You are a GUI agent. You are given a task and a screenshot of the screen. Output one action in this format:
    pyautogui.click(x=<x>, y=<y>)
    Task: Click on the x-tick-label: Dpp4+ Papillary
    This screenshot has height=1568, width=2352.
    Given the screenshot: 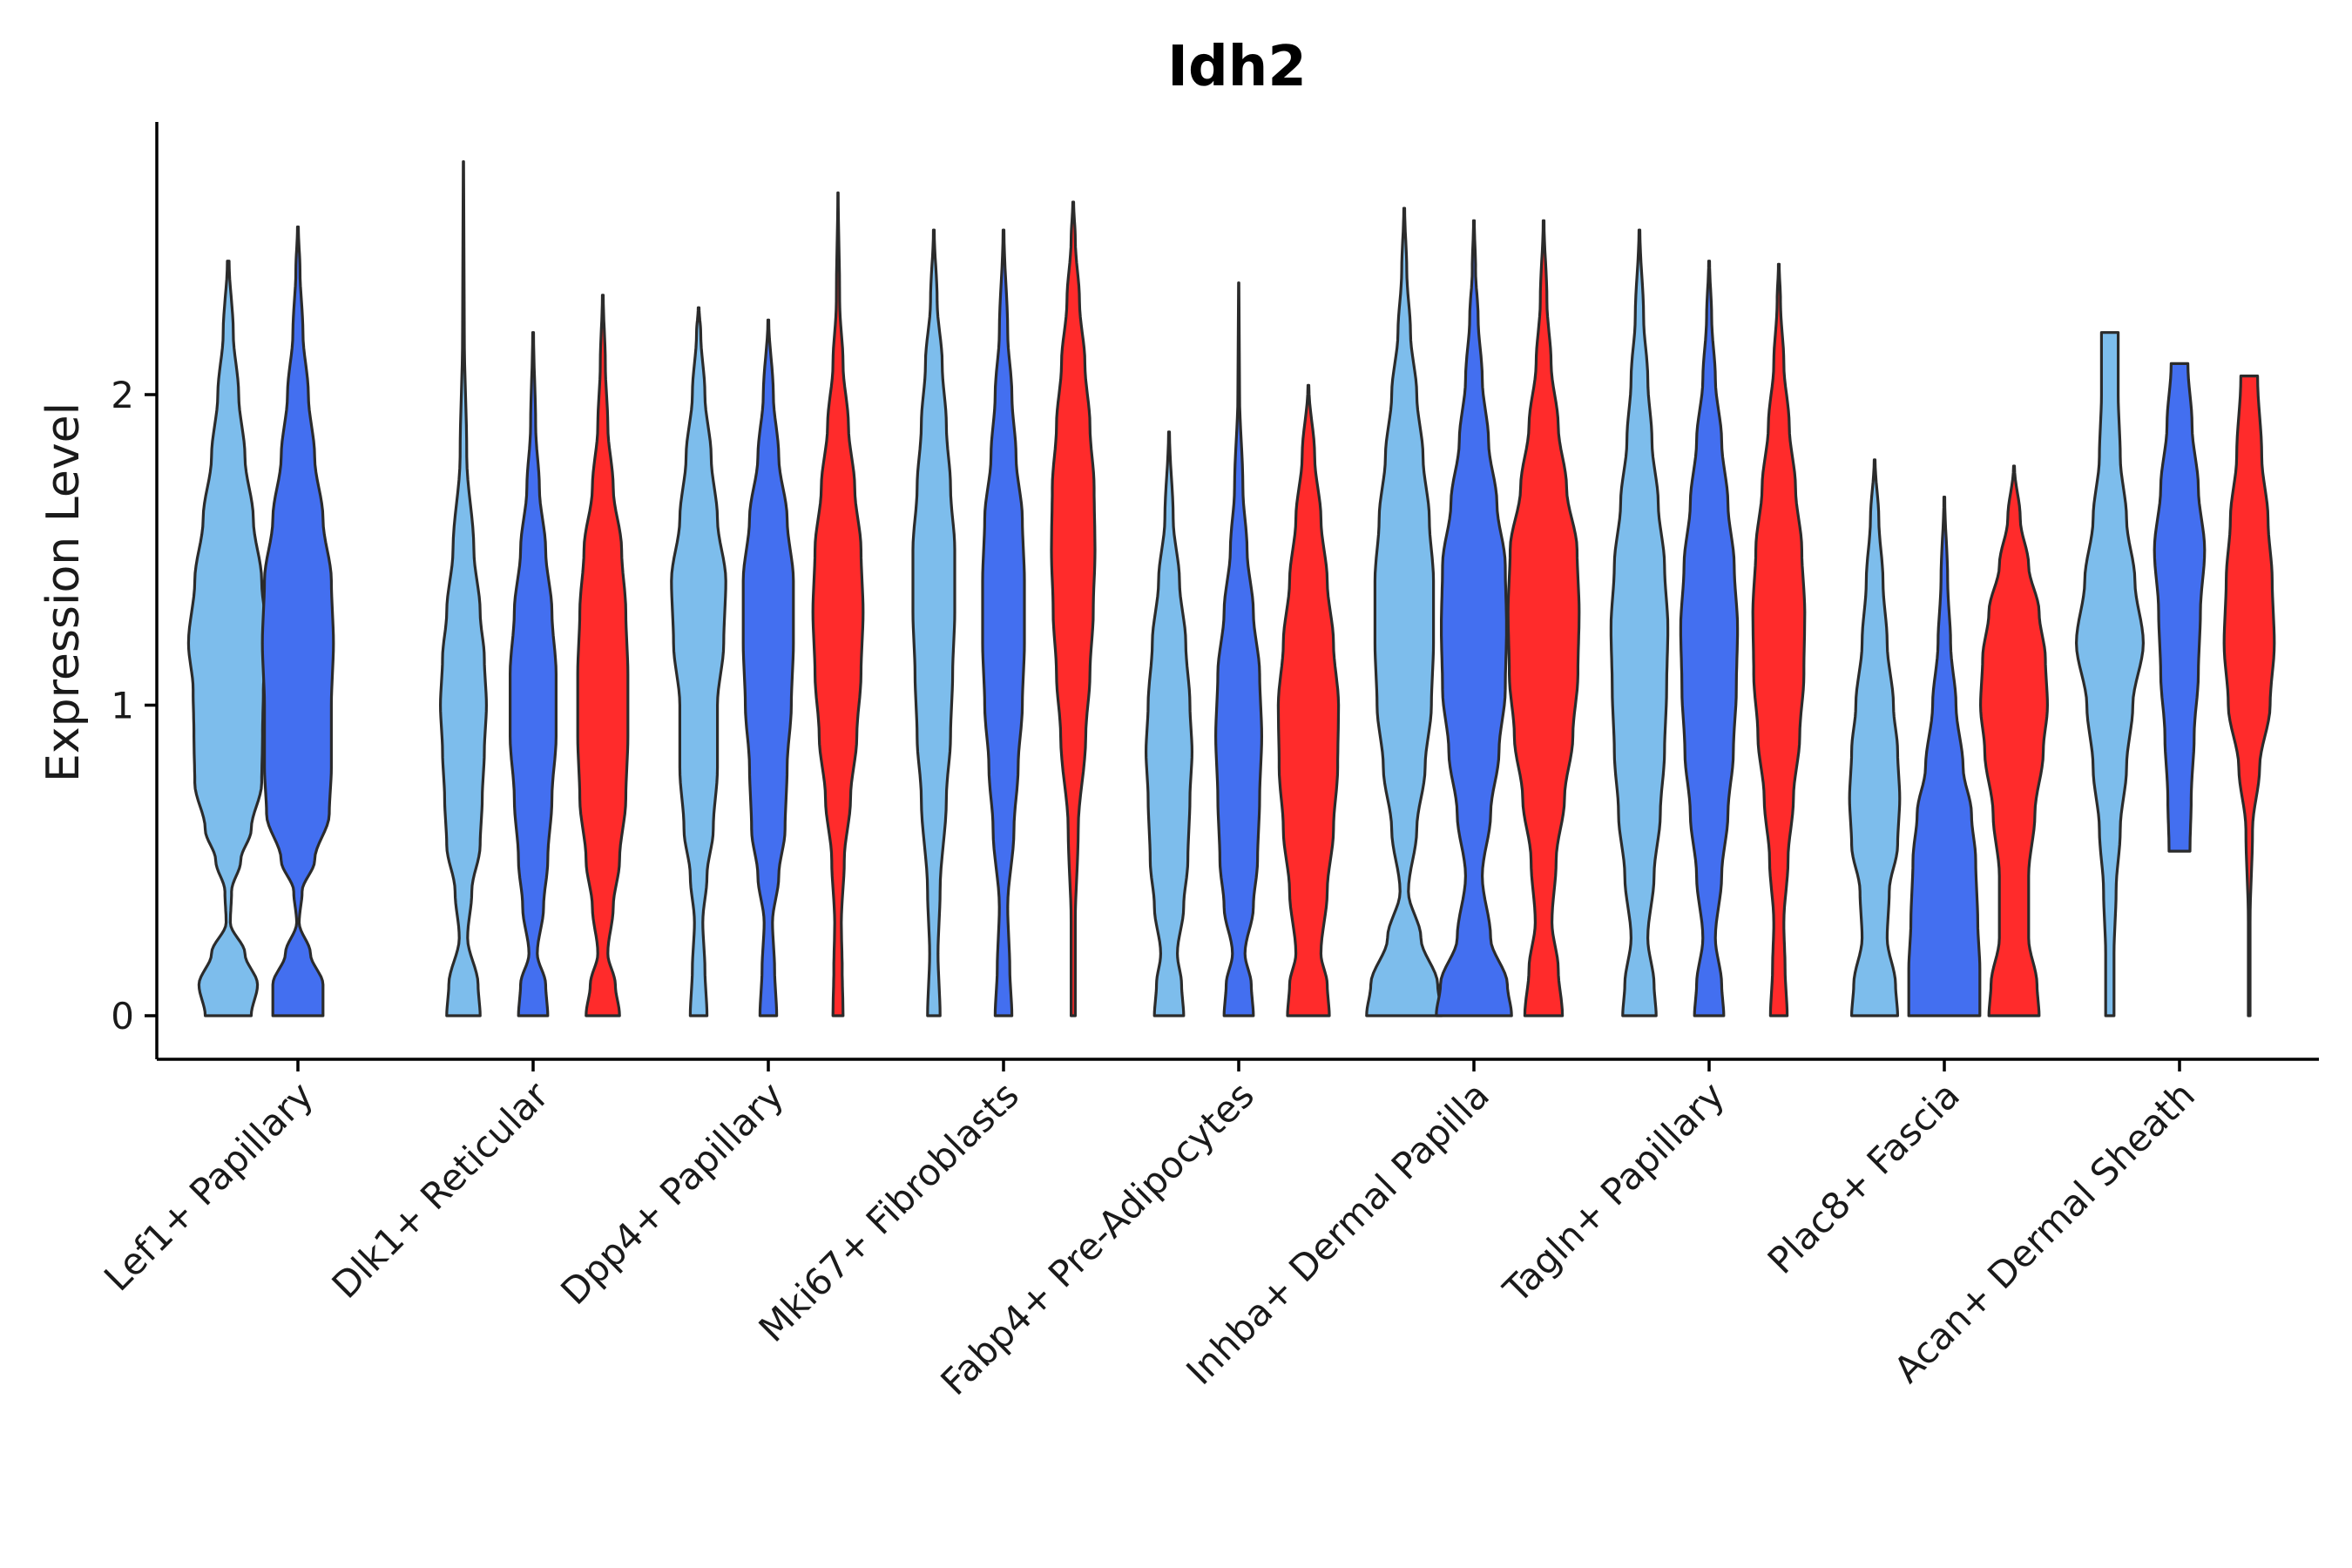 What is the action you would take?
    pyautogui.click(x=672, y=1193)
    